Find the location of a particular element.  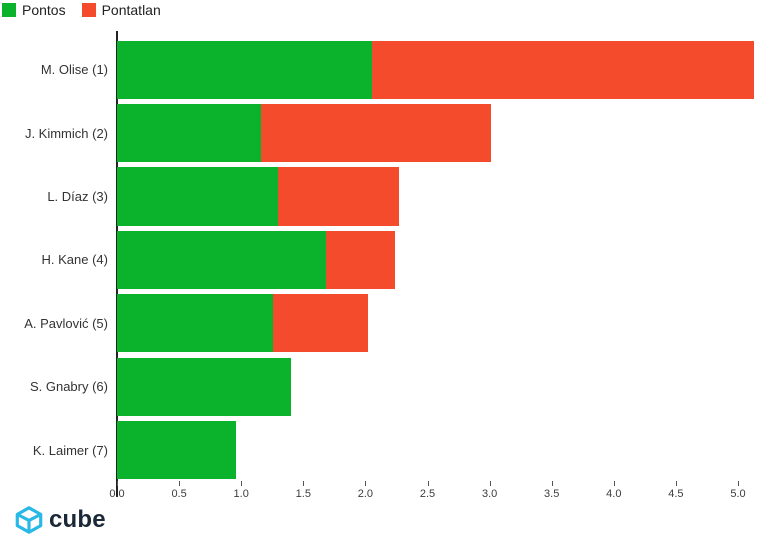

brand-logo: cube is located at coordinates (60, 520).